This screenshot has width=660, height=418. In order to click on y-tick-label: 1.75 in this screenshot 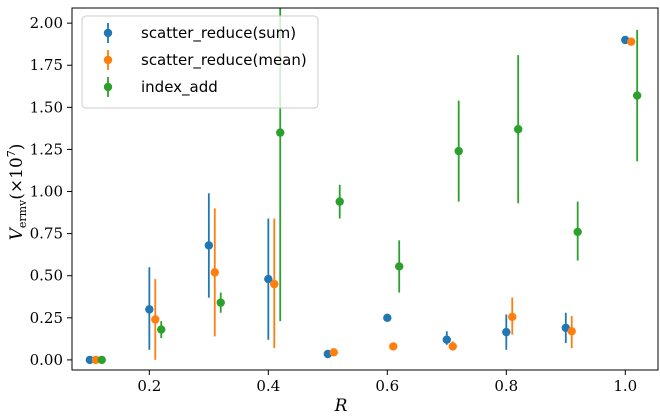, I will do `click(46, 65)`.